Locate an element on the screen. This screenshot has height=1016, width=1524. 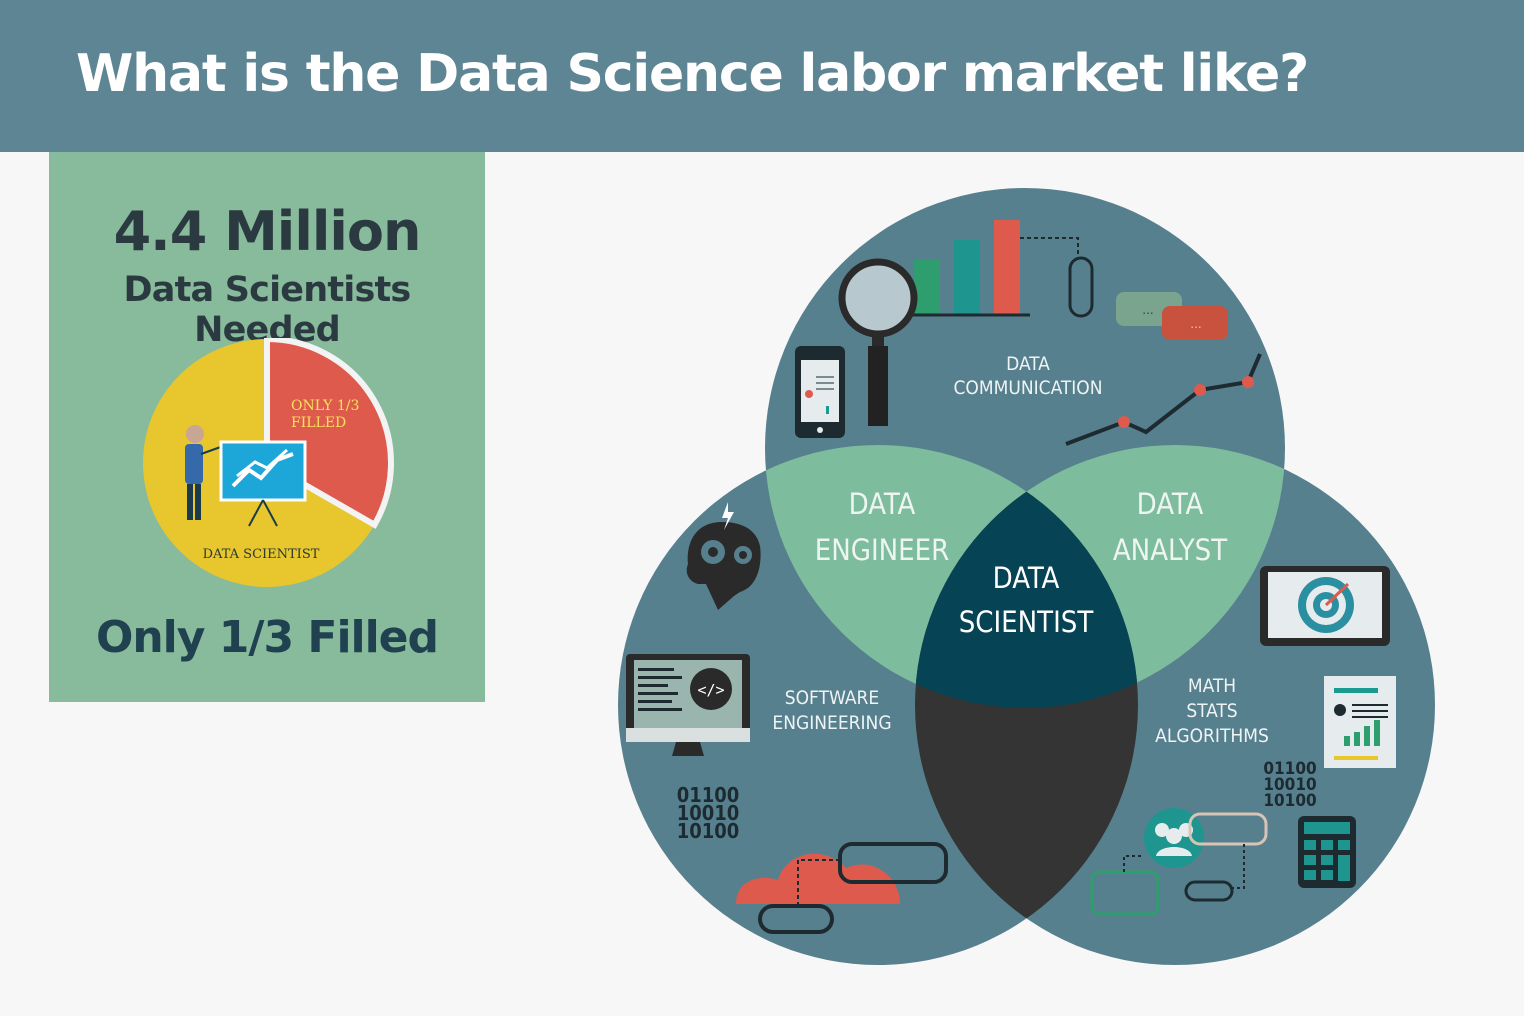
venn-label-math-line1: MATH is located at coordinates (1212, 686).